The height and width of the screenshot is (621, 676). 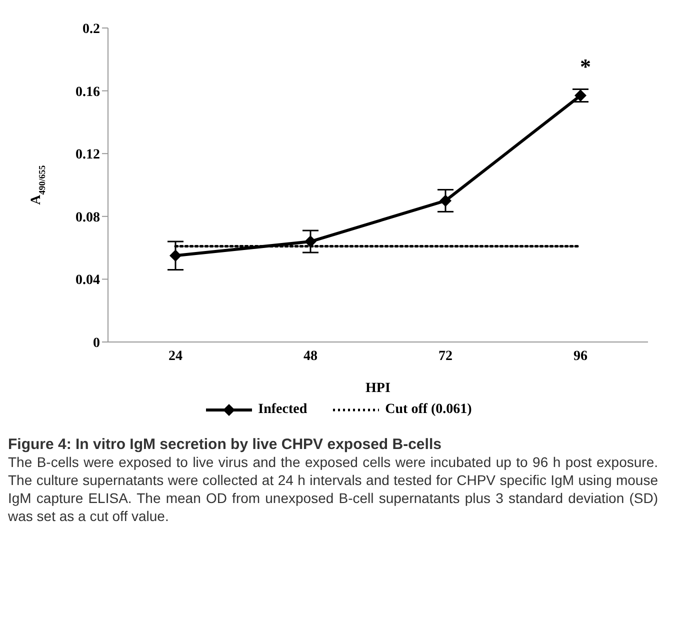 I want to click on x-tick-label: 72, so click(x=445, y=356).